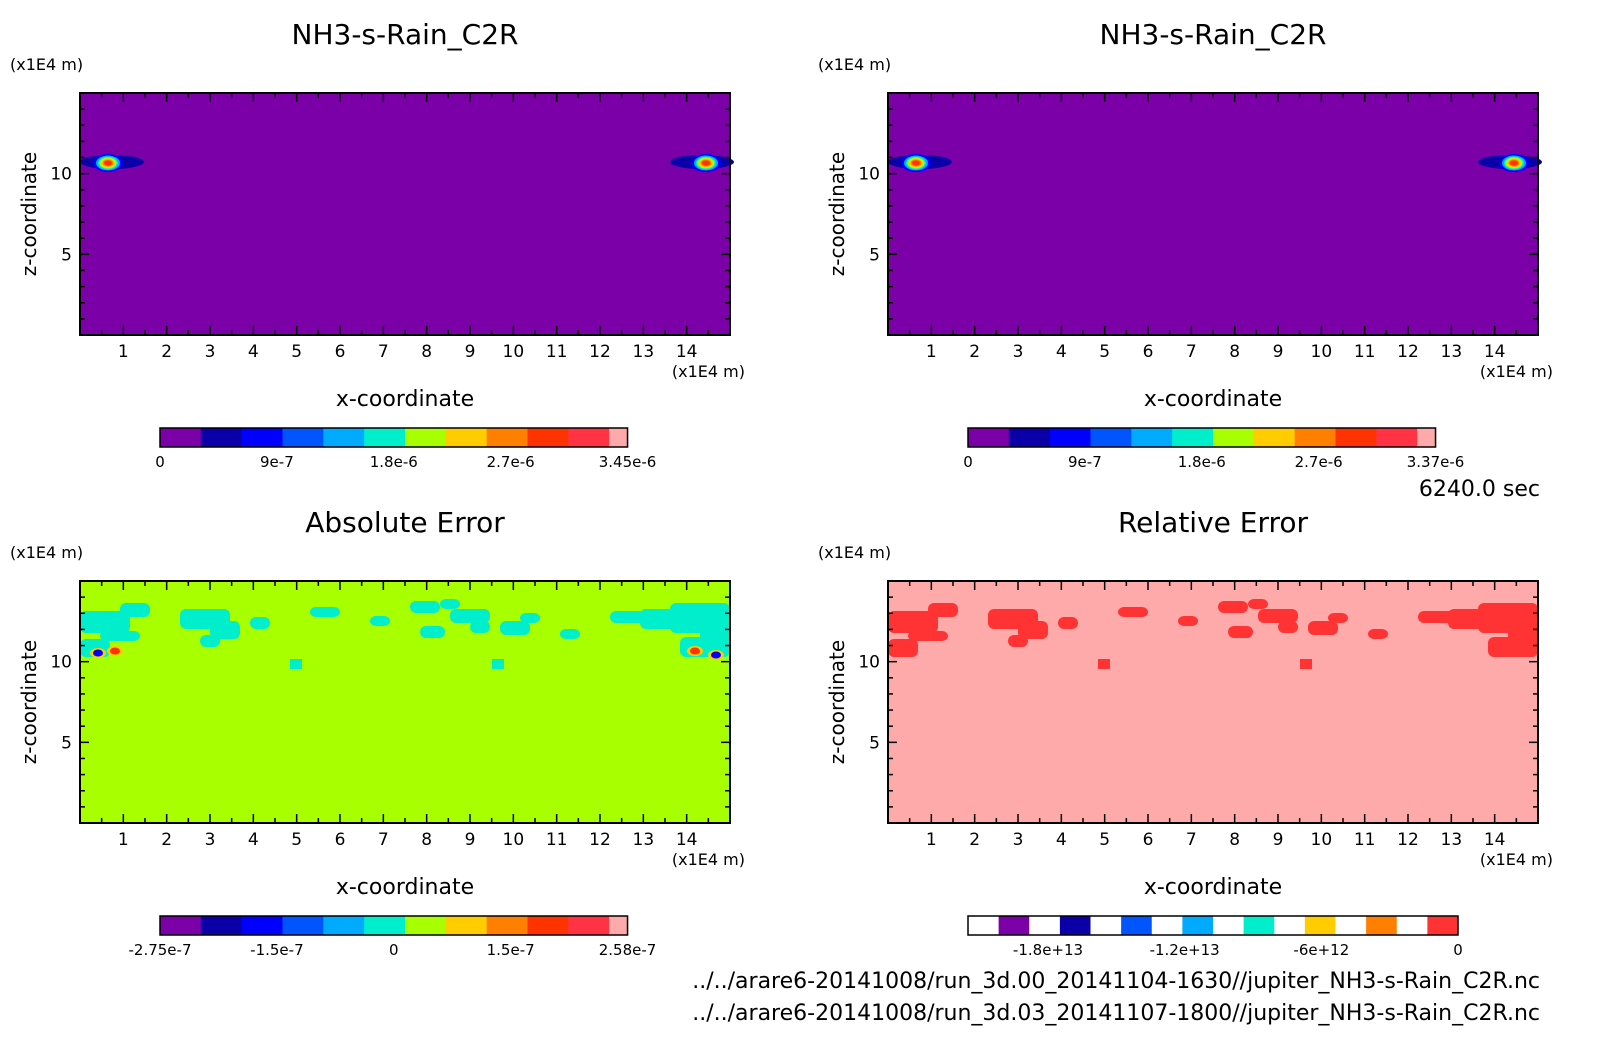 The width and height of the screenshot is (1604, 1058). What do you see at coordinates (405, 522) in the screenshot?
I see `chart-title: Absolute Error` at bounding box center [405, 522].